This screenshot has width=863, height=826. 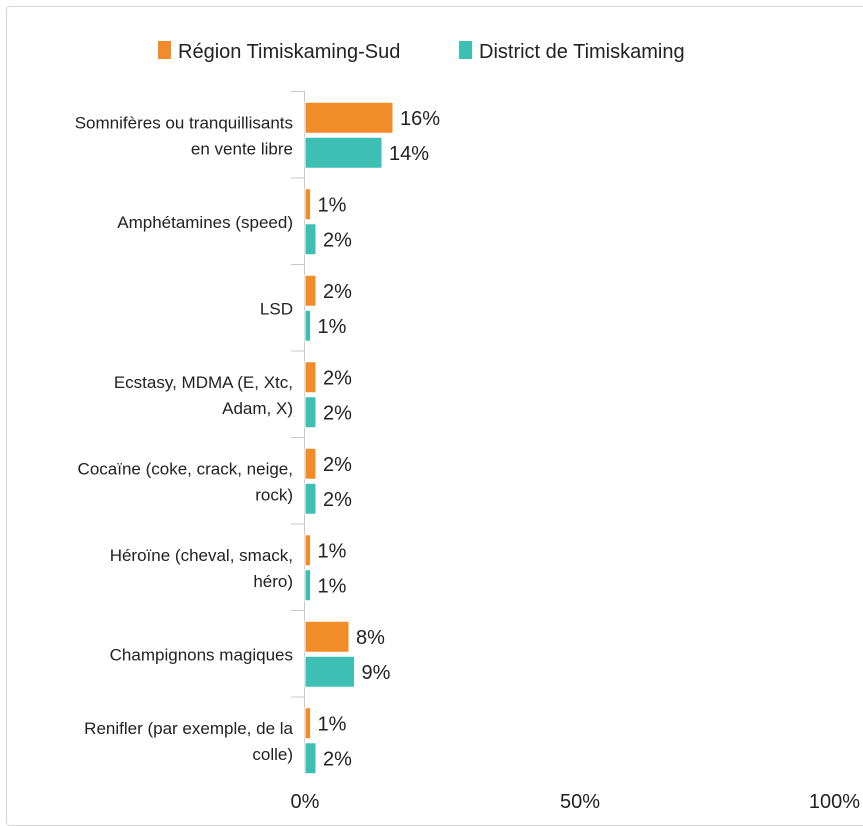 What do you see at coordinates (274, 494) in the screenshot?
I see `category-label-line: rock)` at bounding box center [274, 494].